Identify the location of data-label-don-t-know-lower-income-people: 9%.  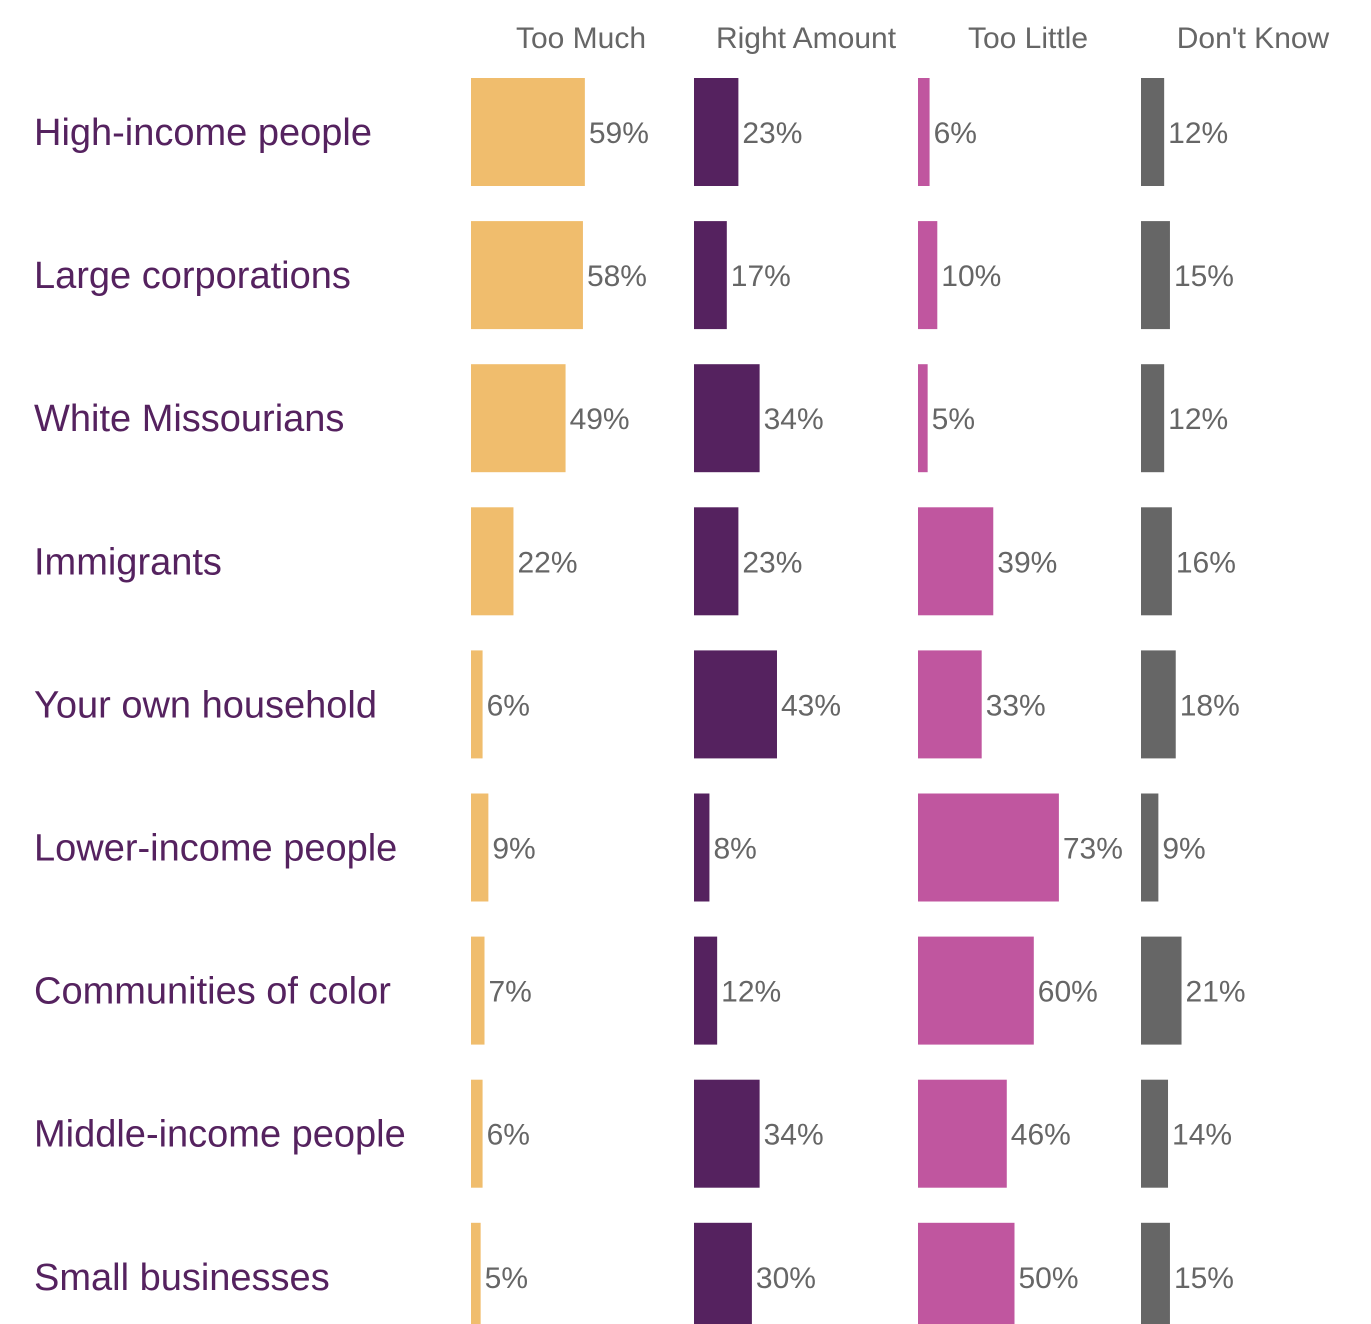
(1183, 849).